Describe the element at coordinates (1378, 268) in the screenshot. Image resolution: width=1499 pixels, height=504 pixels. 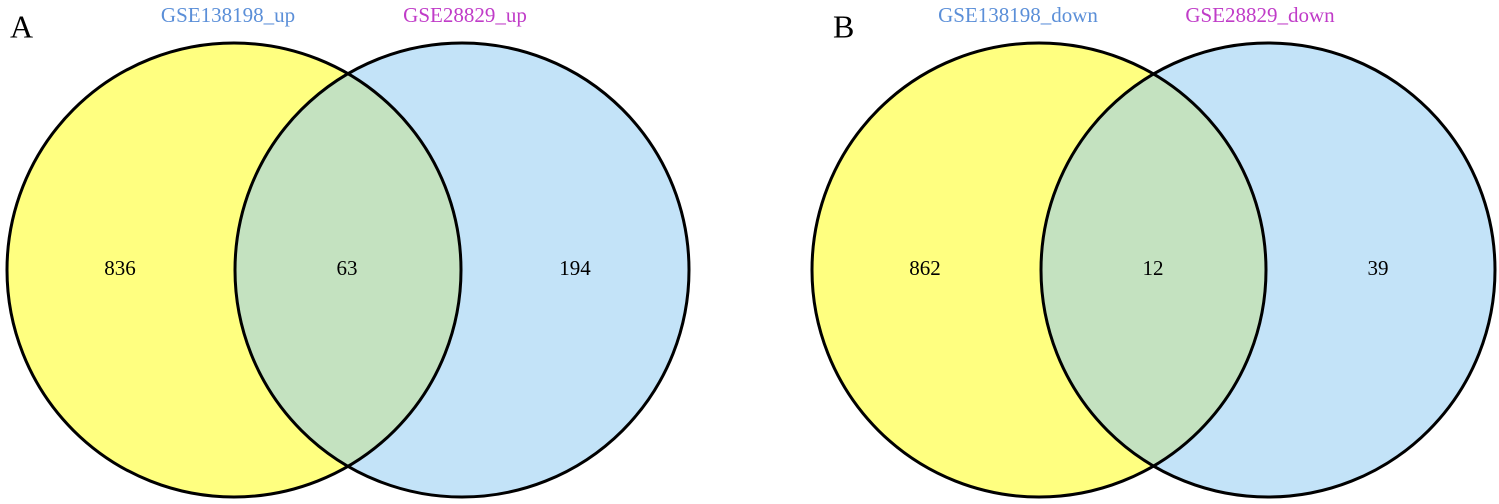
I see `region-count: 39` at that location.